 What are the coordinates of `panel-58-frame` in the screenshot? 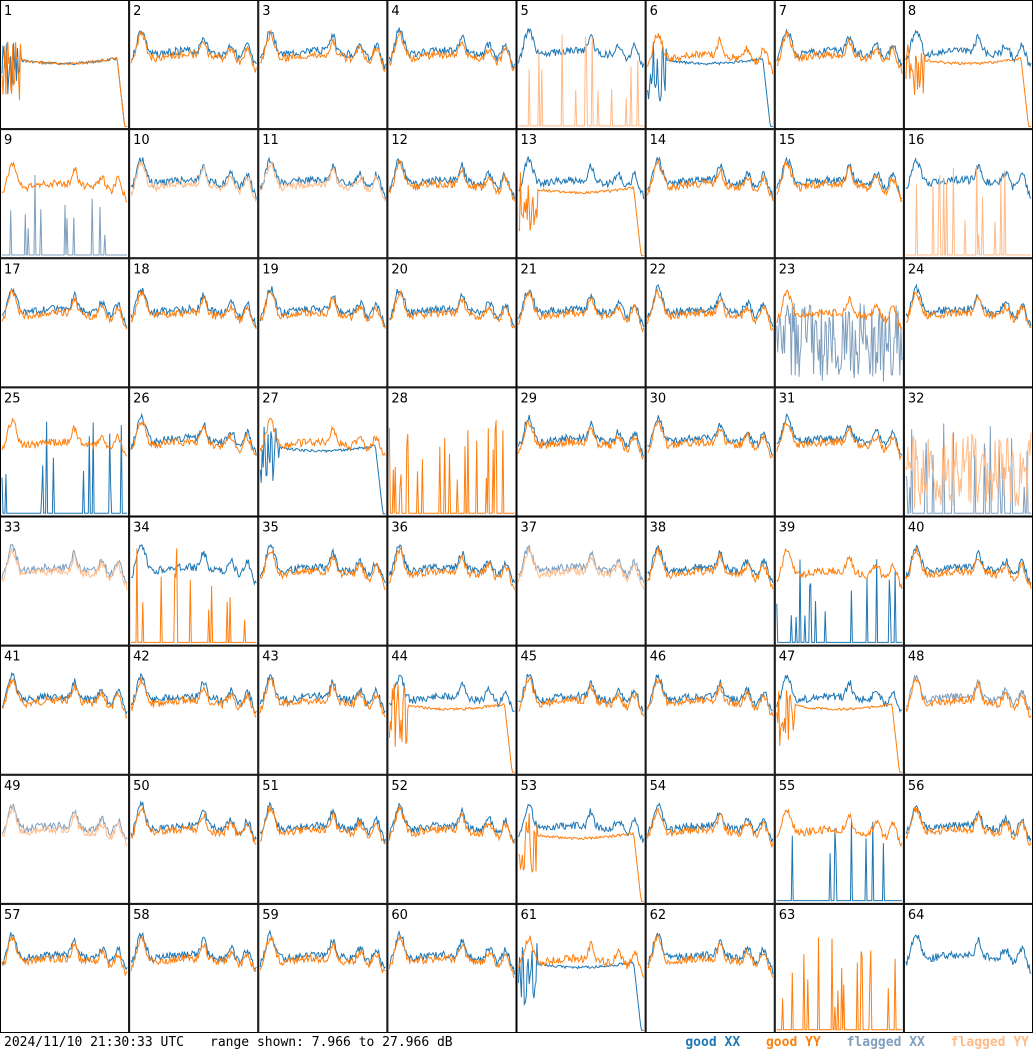 It's located at (194, 968).